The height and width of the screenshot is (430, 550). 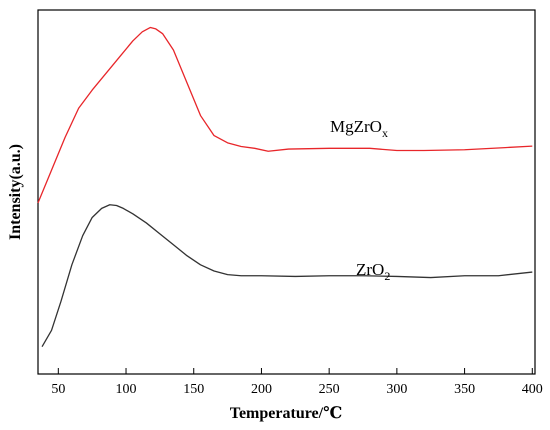 What do you see at coordinates (193, 389) in the screenshot?
I see `x-tick-label: 150` at bounding box center [193, 389].